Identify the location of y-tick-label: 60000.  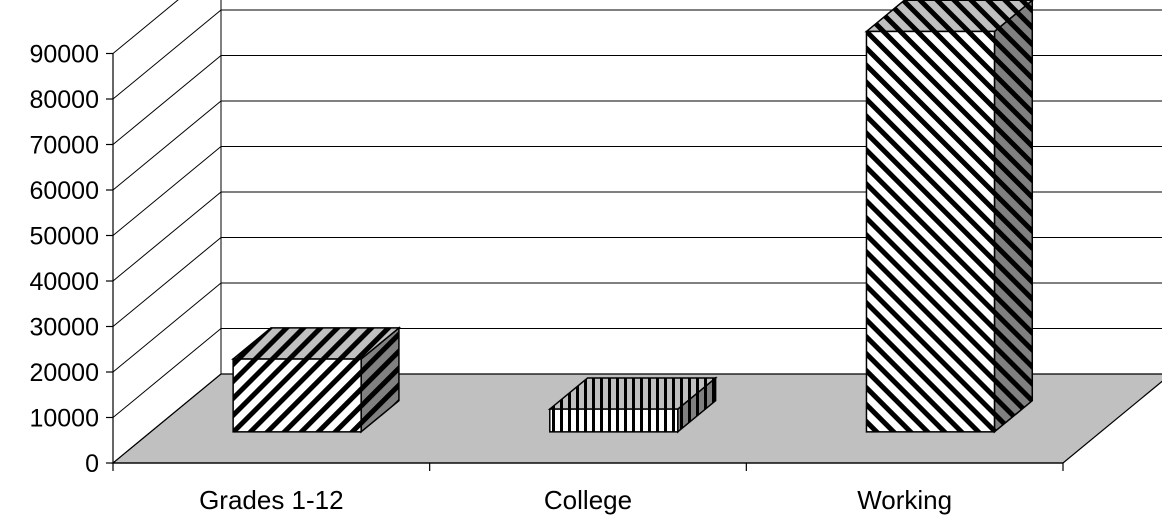
(64, 191).